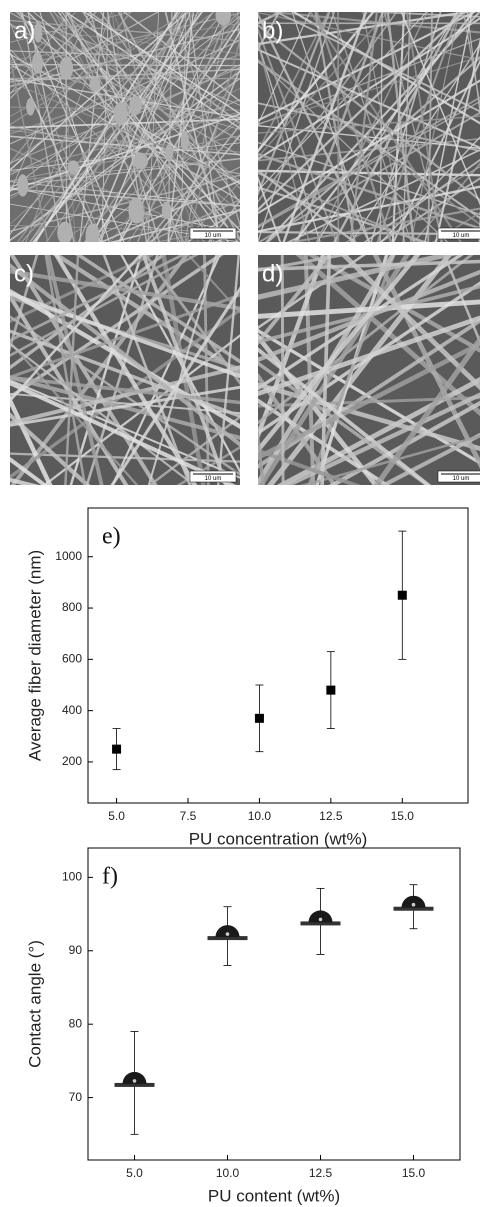 This screenshot has height=1207, width=480. Describe the element at coordinates (76, 1023) in the screenshot. I see `y-tick-label: 80` at that location.